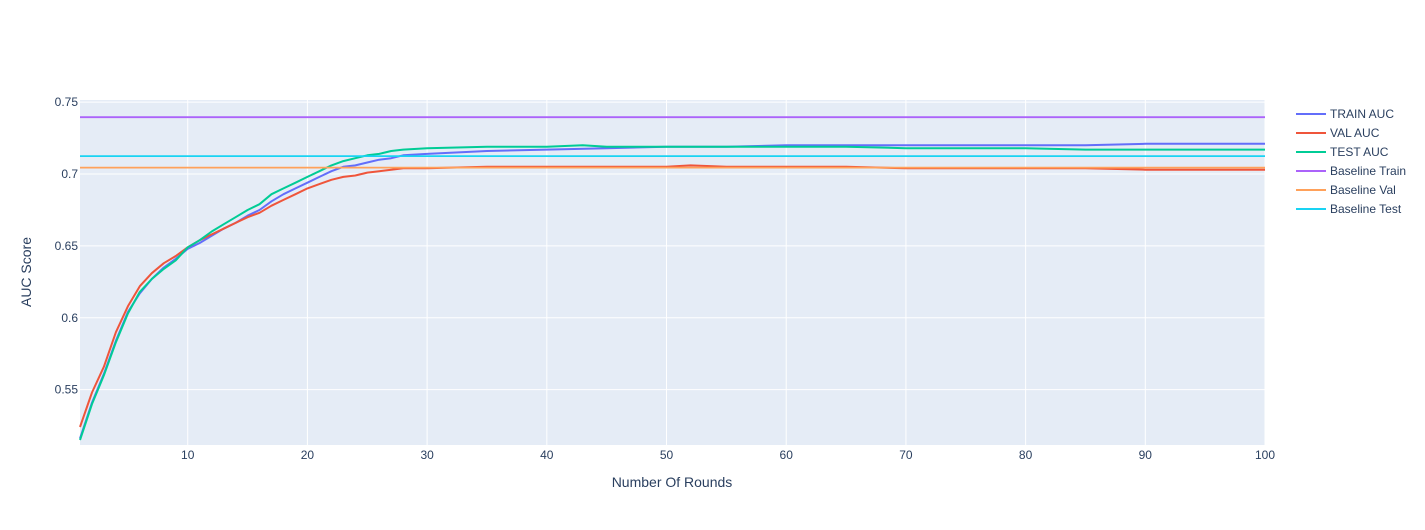 Image resolution: width=1425 pixels, height=530 pixels. What do you see at coordinates (1362, 114) in the screenshot?
I see `legend-label: TRAIN AUC` at bounding box center [1362, 114].